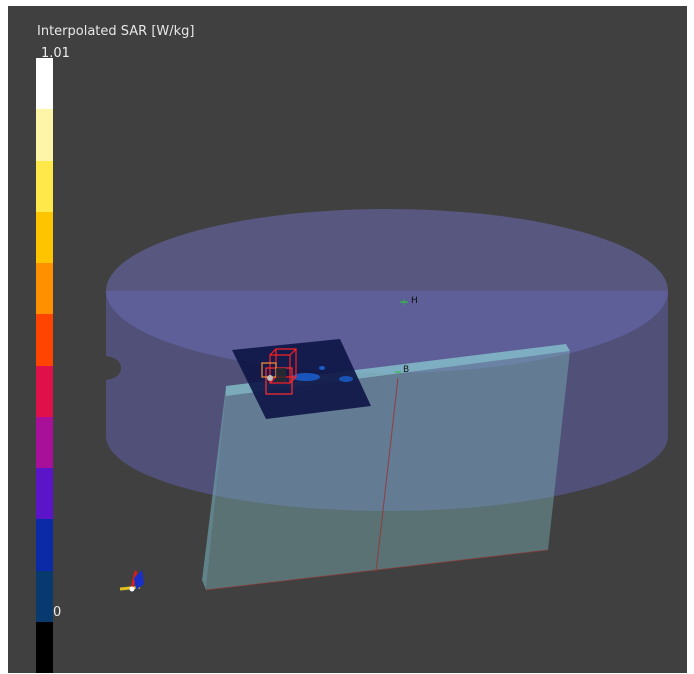 Image resolution: width=694 pixels, height=674 pixels. I want to click on marker-h: H, so click(409, 301).